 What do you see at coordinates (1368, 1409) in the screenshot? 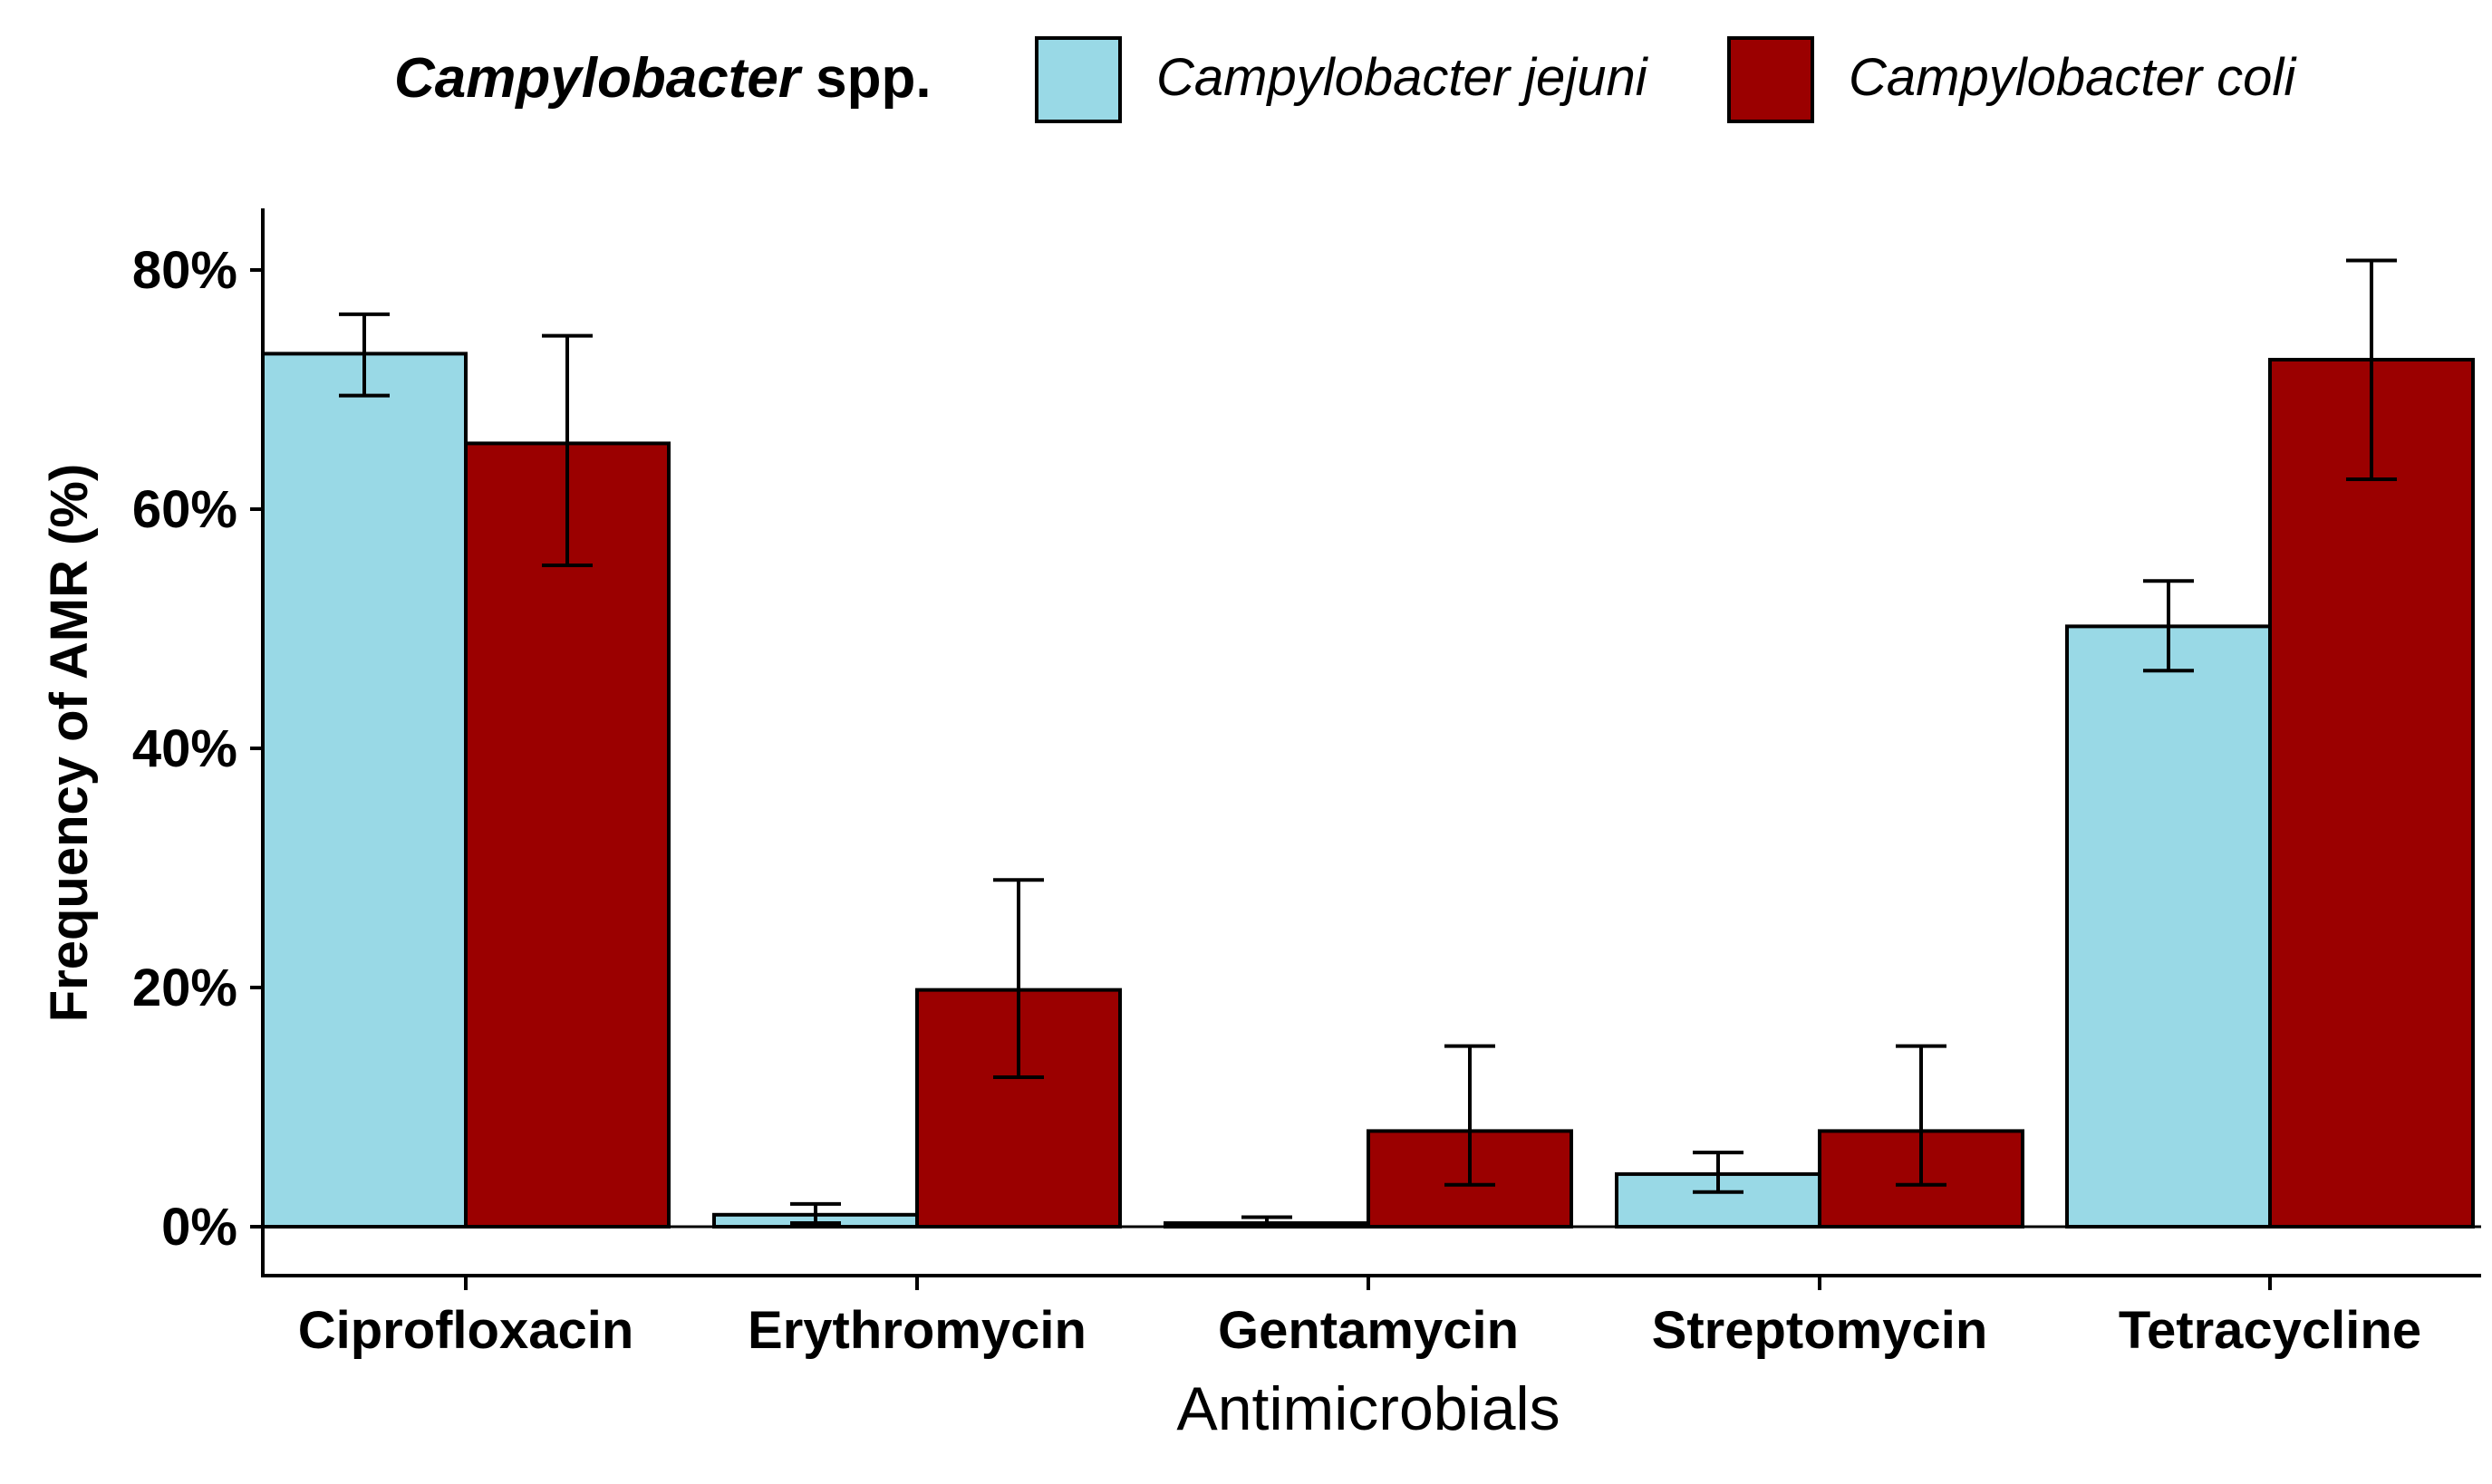
I see `x-axis-title: Antimicrobials` at bounding box center [1368, 1409].